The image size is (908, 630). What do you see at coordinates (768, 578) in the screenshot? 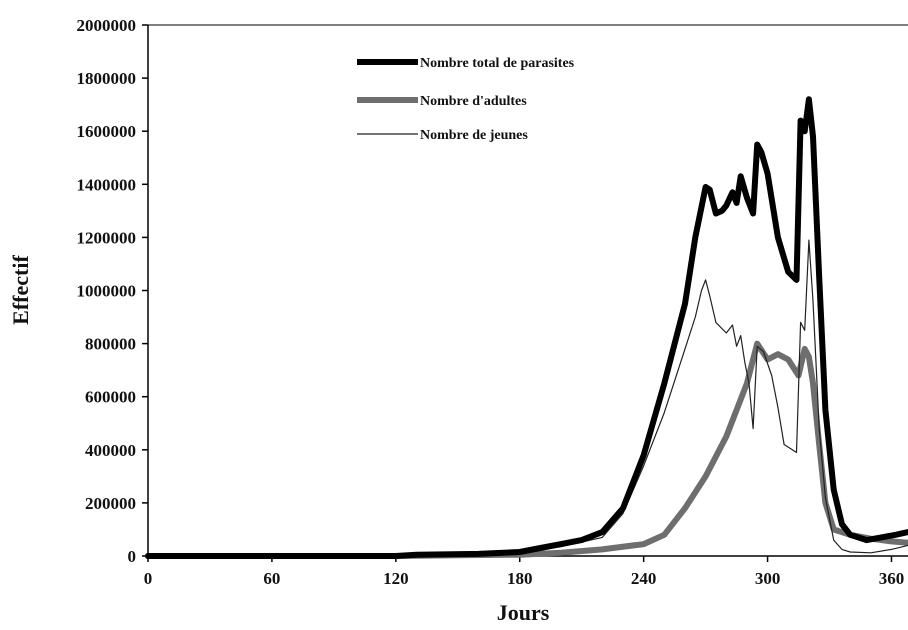
I see `x-tick-label: 300` at bounding box center [768, 578].